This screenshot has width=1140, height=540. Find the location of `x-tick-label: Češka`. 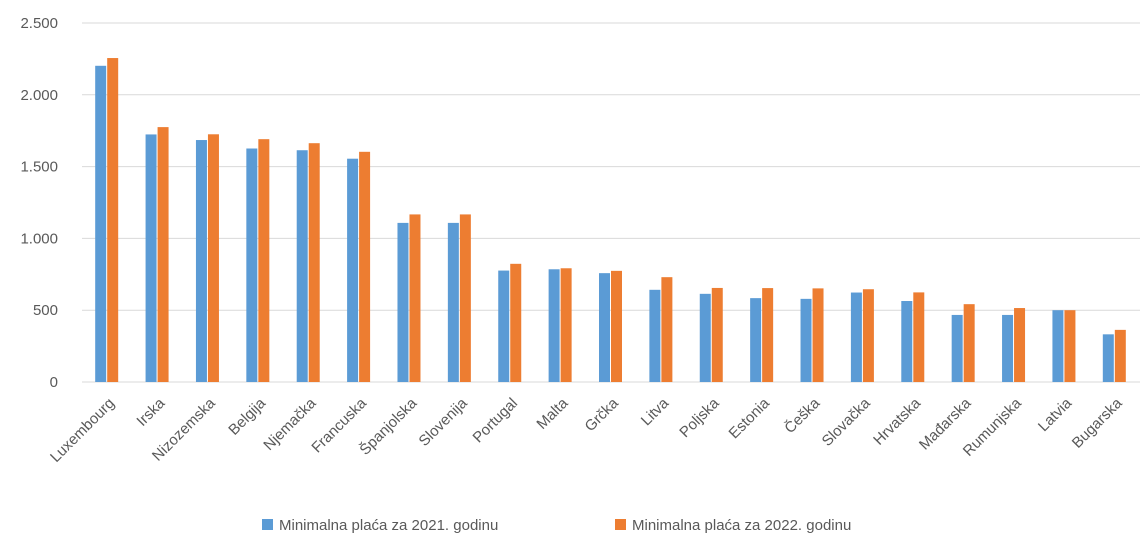

x-tick-label: Češka is located at coordinates (802, 415).